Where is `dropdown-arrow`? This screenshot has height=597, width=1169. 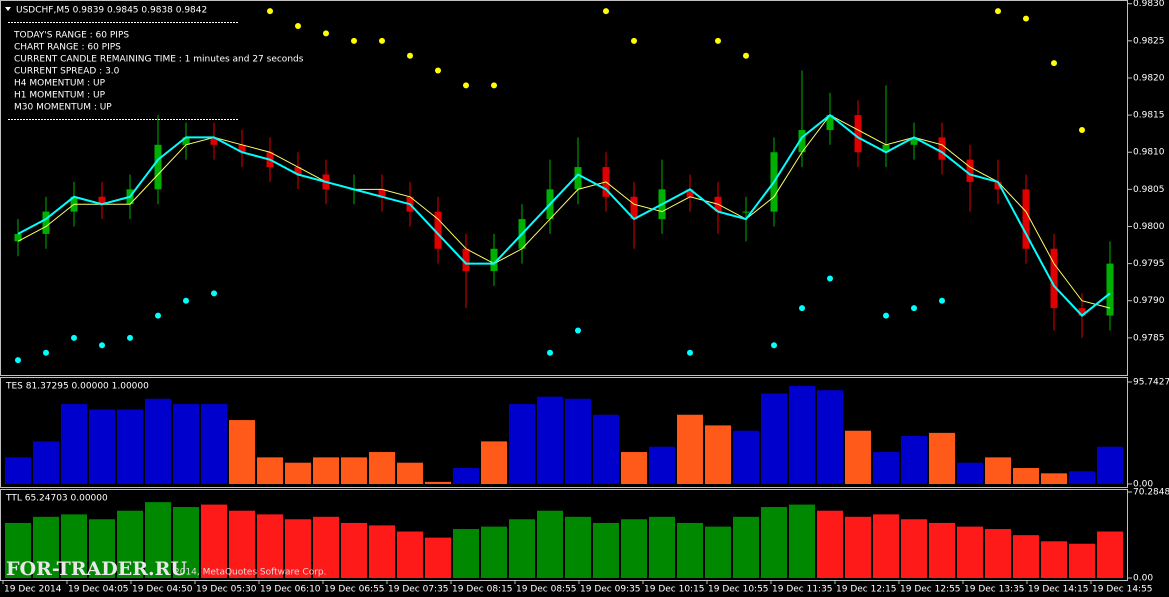
dropdown-arrow is located at coordinates (8, 9).